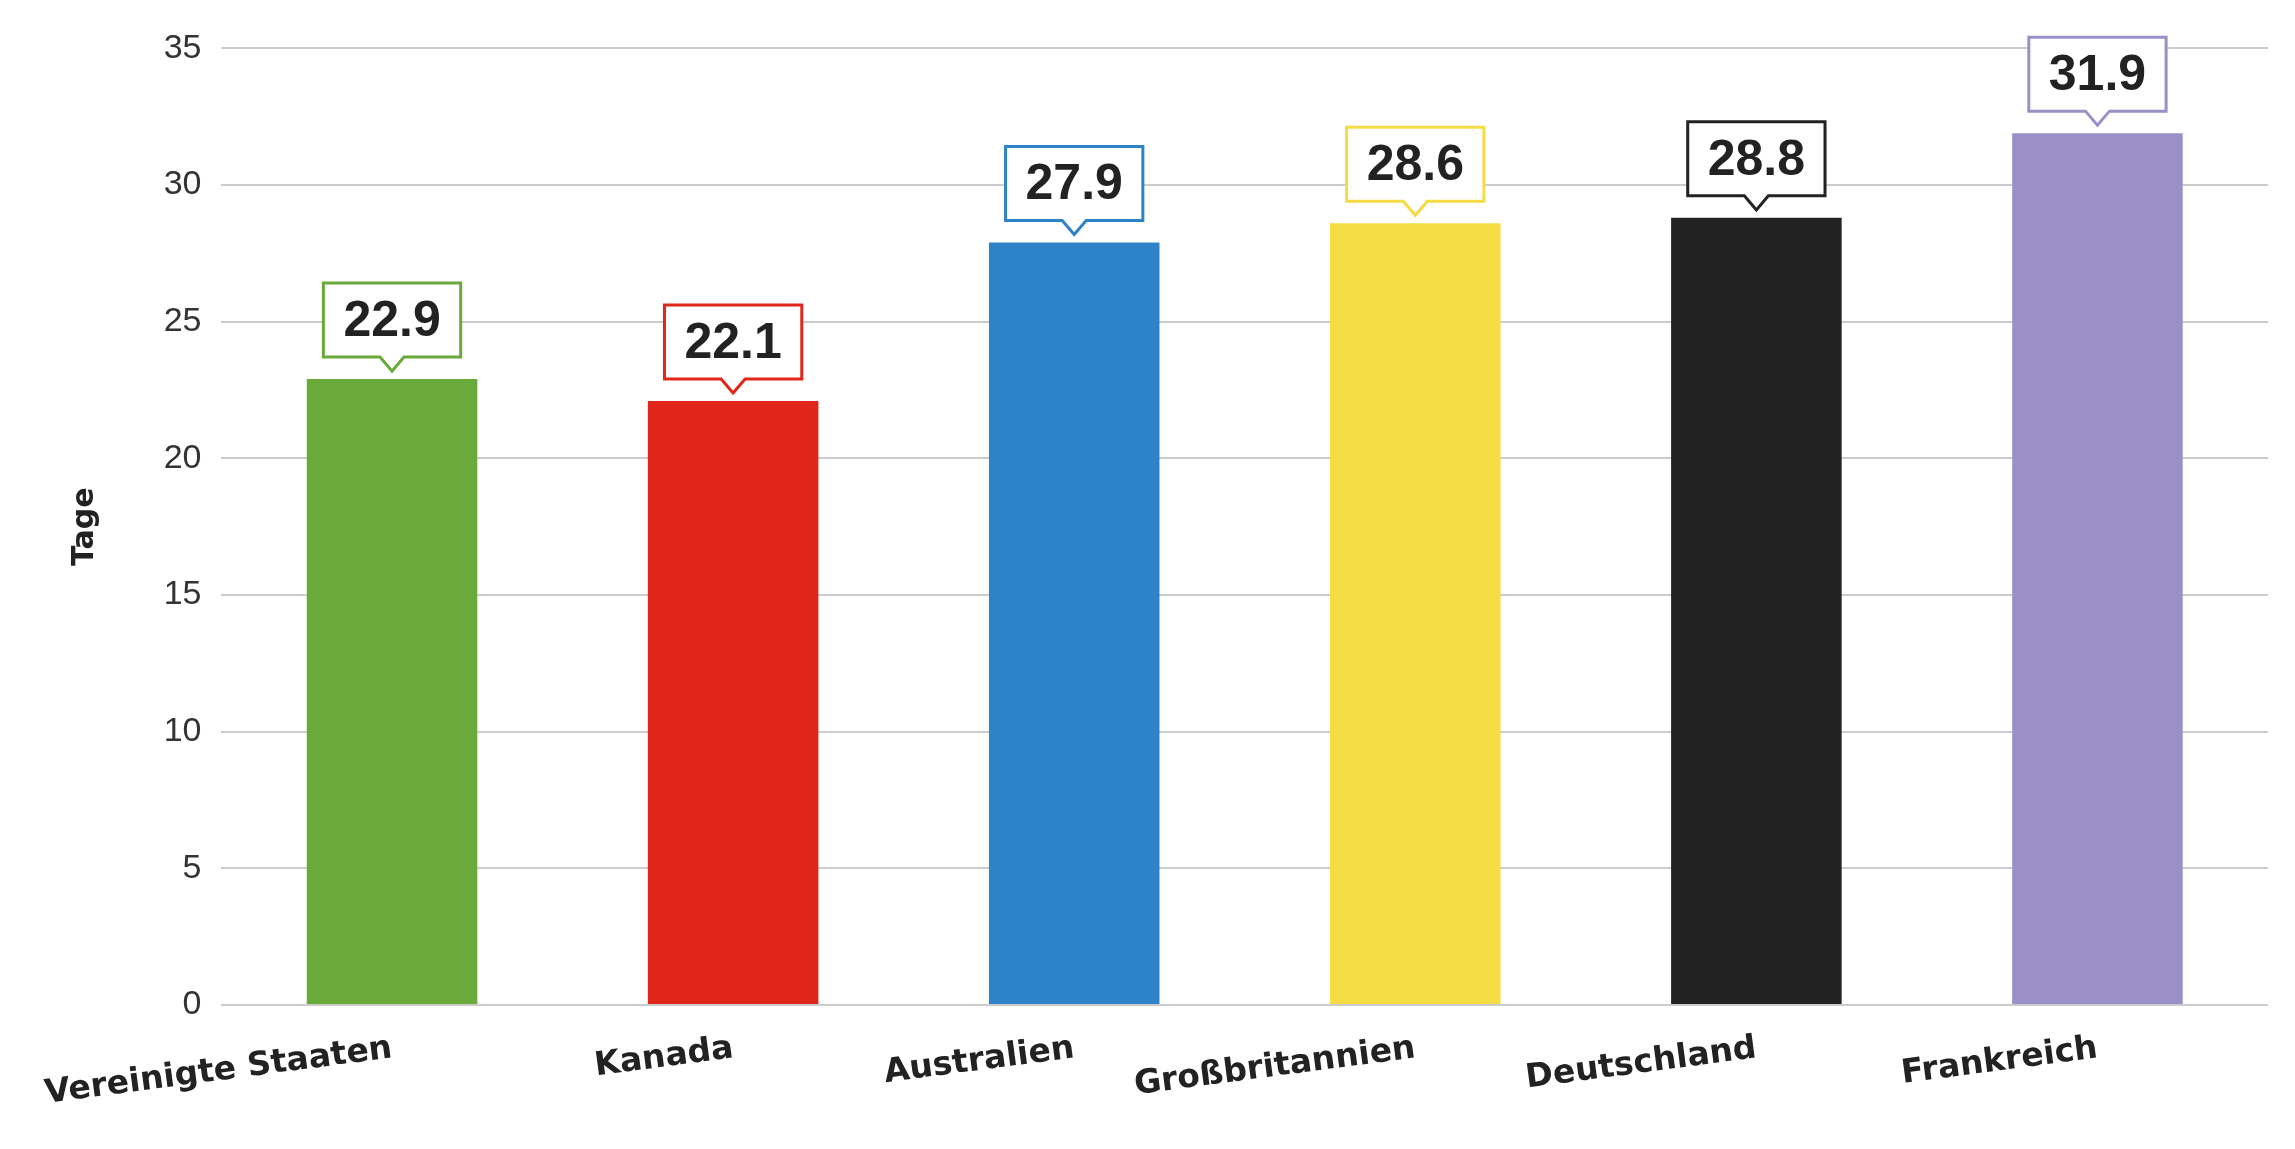 This screenshot has height=1149, width=2295. Describe the element at coordinates (192, 865) in the screenshot. I see `y-tick-label: 5` at that location.